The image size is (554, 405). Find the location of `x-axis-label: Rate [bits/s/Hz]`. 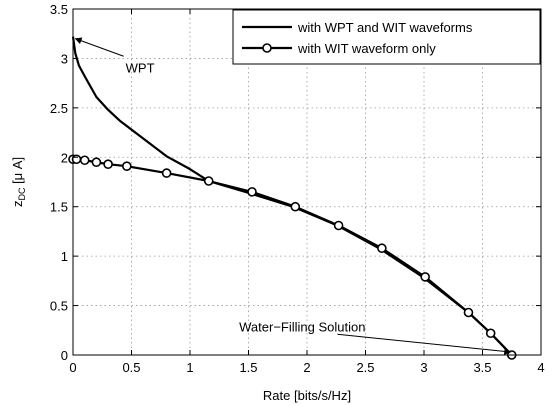

x-axis-label: Rate [bits/s/Hz] is located at coordinates (307, 395).